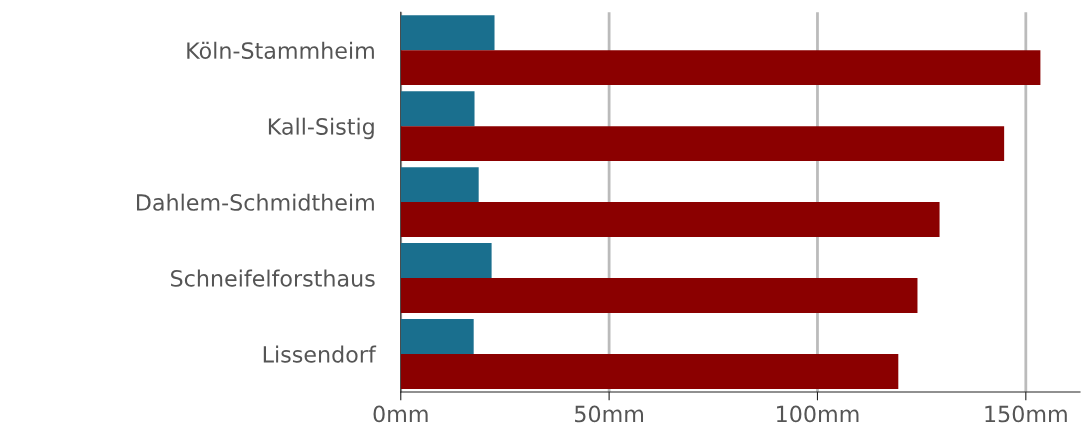  What do you see at coordinates (321, 128) in the screenshot?
I see `y-tick-label: Kall-Sistig` at bounding box center [321, 128].